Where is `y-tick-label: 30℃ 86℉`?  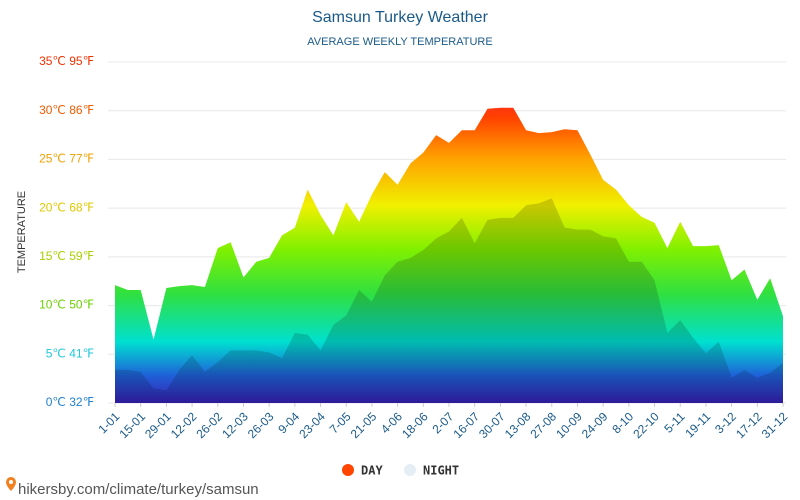
y-tick-label: 30℃ 86℉ is located at coordinates (66, 110).